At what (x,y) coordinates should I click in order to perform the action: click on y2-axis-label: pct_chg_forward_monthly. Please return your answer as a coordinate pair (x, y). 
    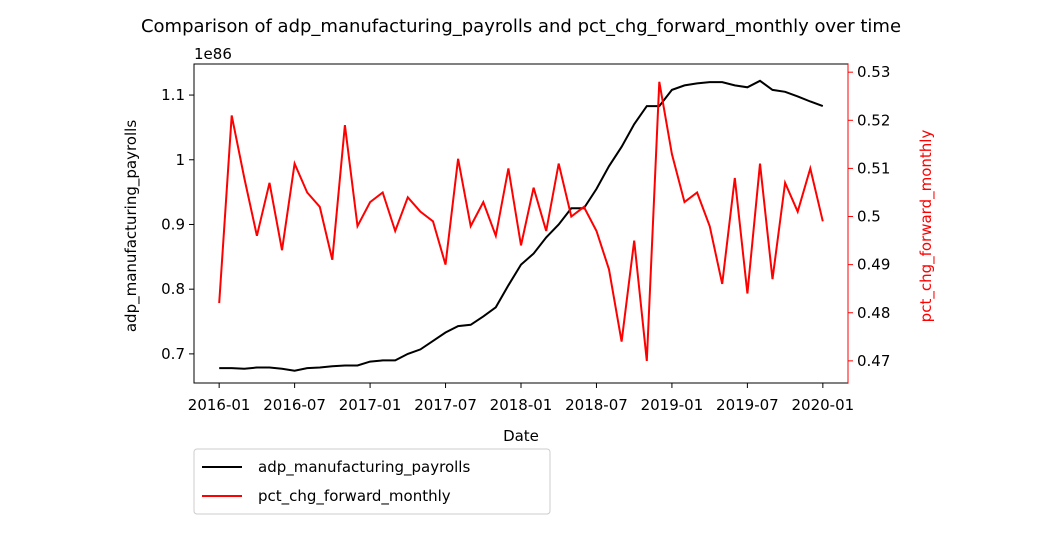
    Looking at the image, I should click on (926, 226).